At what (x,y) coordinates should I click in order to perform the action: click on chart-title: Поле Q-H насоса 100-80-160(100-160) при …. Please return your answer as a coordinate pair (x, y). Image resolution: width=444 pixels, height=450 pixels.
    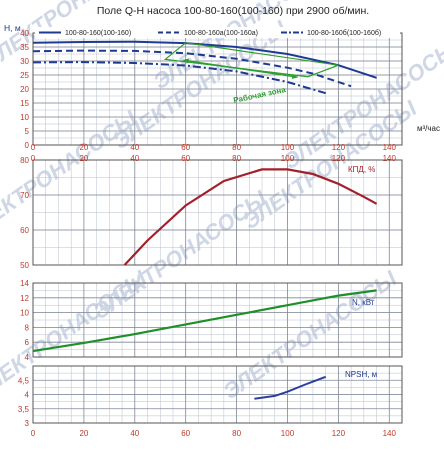
    Looking at the image, I should click on (233, 11).